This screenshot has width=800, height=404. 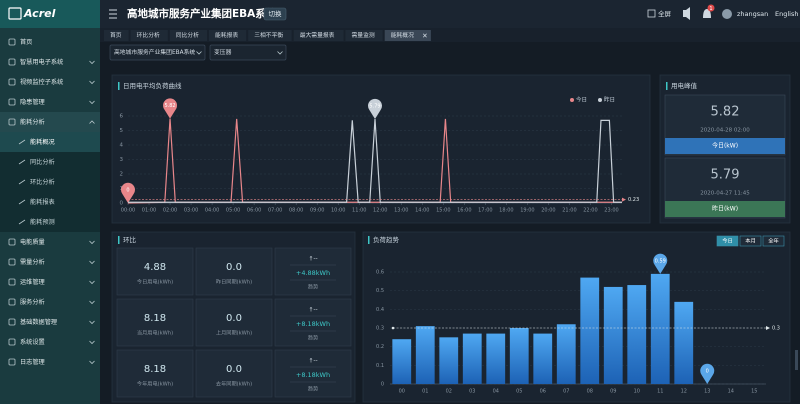 What do you see at coordinates (32, 242) in the screenshot?
I see `menu-item: 电能质量` at bounding box center [32, 242].